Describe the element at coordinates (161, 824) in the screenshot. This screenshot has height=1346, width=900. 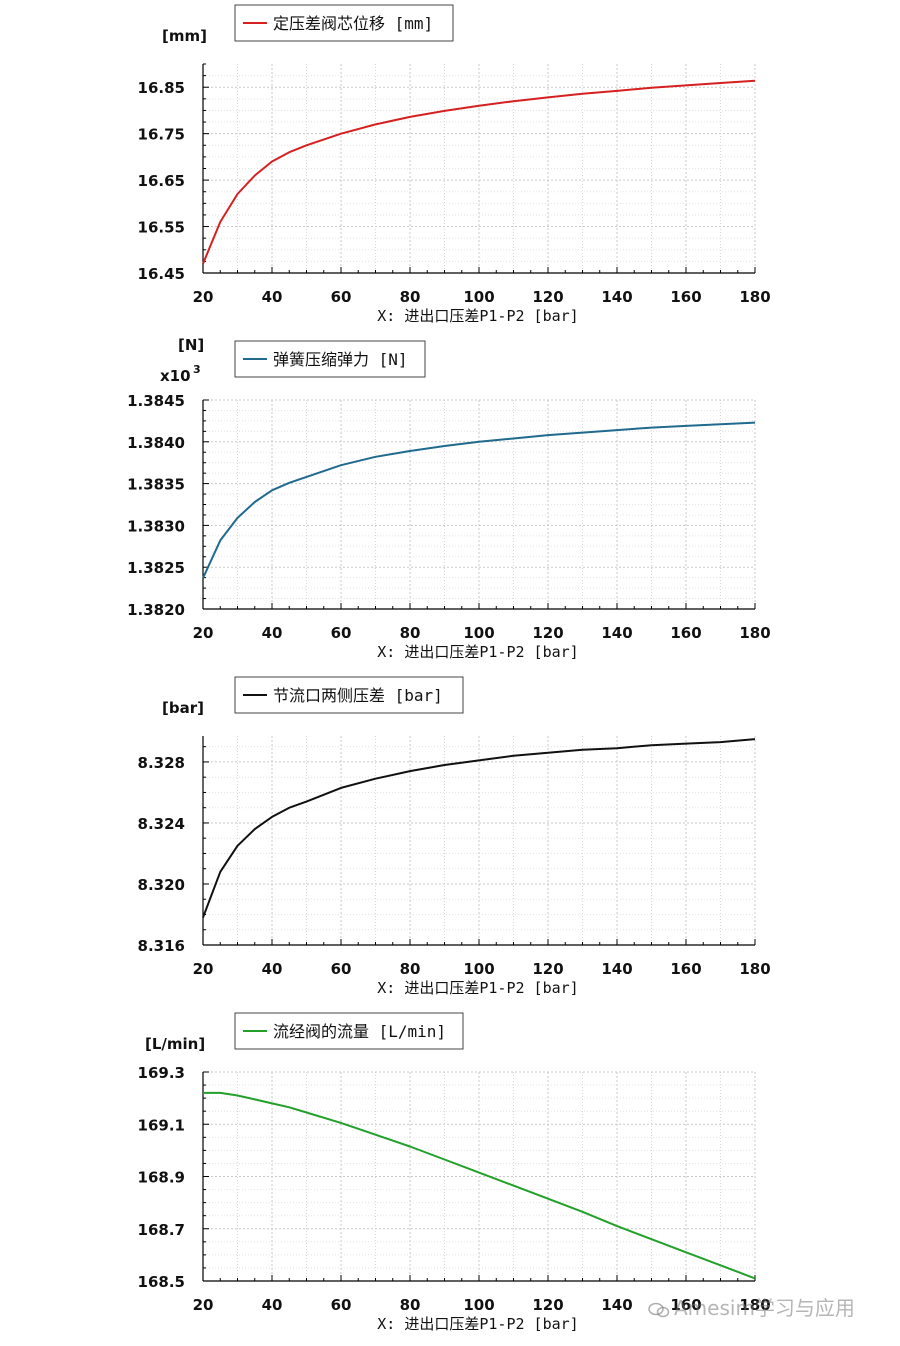
I see `y-tick-label: 8.324` at that location.